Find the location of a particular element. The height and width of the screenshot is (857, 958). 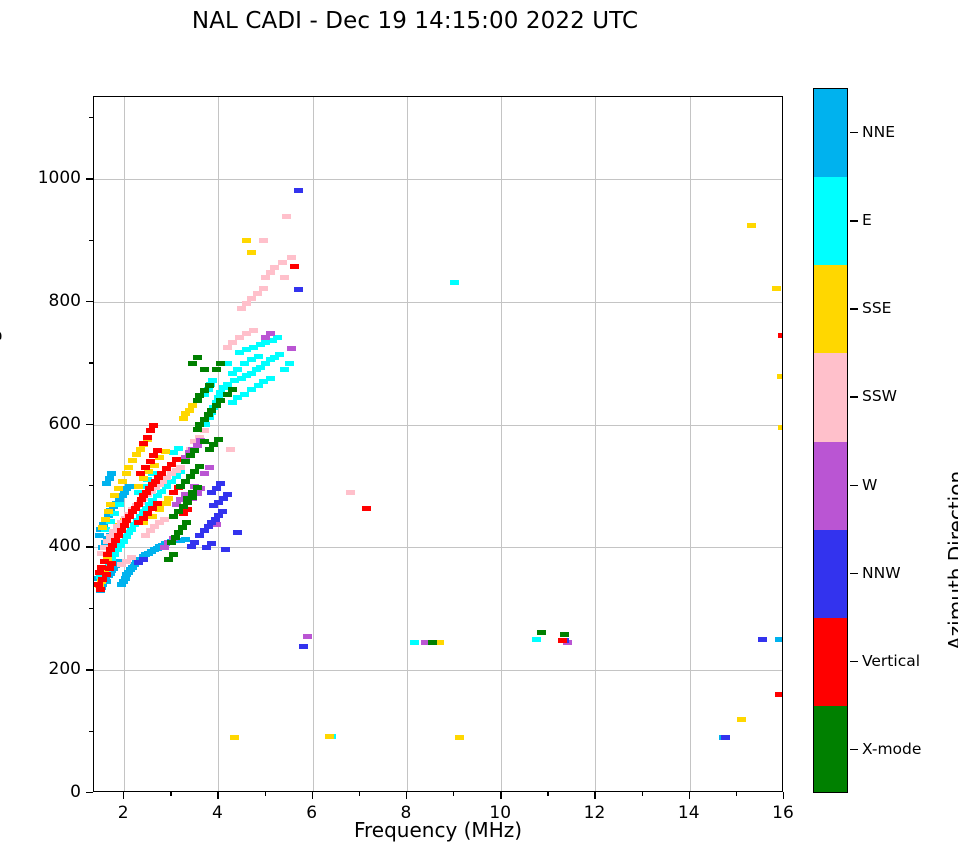

colorbar-segment-vertical is located at coordinates (830, 661).